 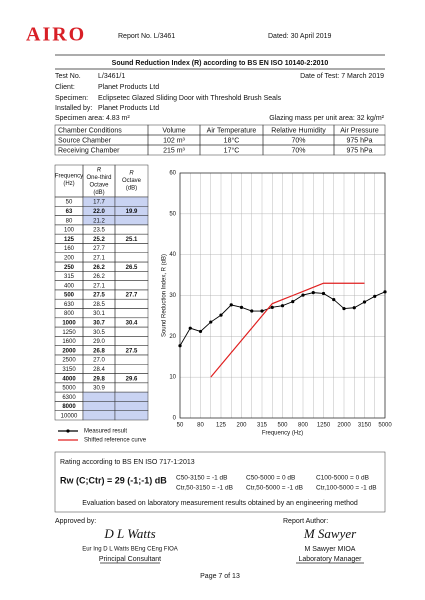 What do you see at coordinates (69, 240) in the screenshot?
I see `cell-text: 125` at bounding box center [69, 240].